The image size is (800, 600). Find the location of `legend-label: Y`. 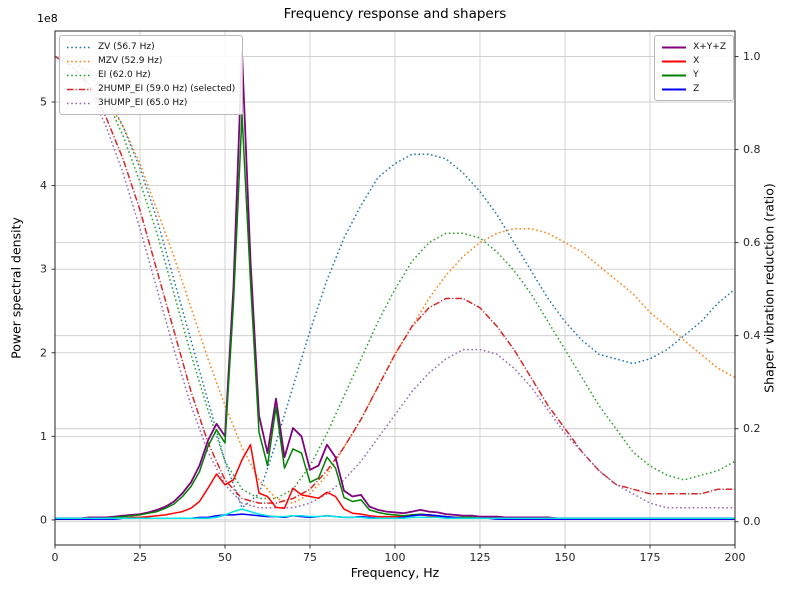

legend-label: Y is located at coordinates (696, 75).